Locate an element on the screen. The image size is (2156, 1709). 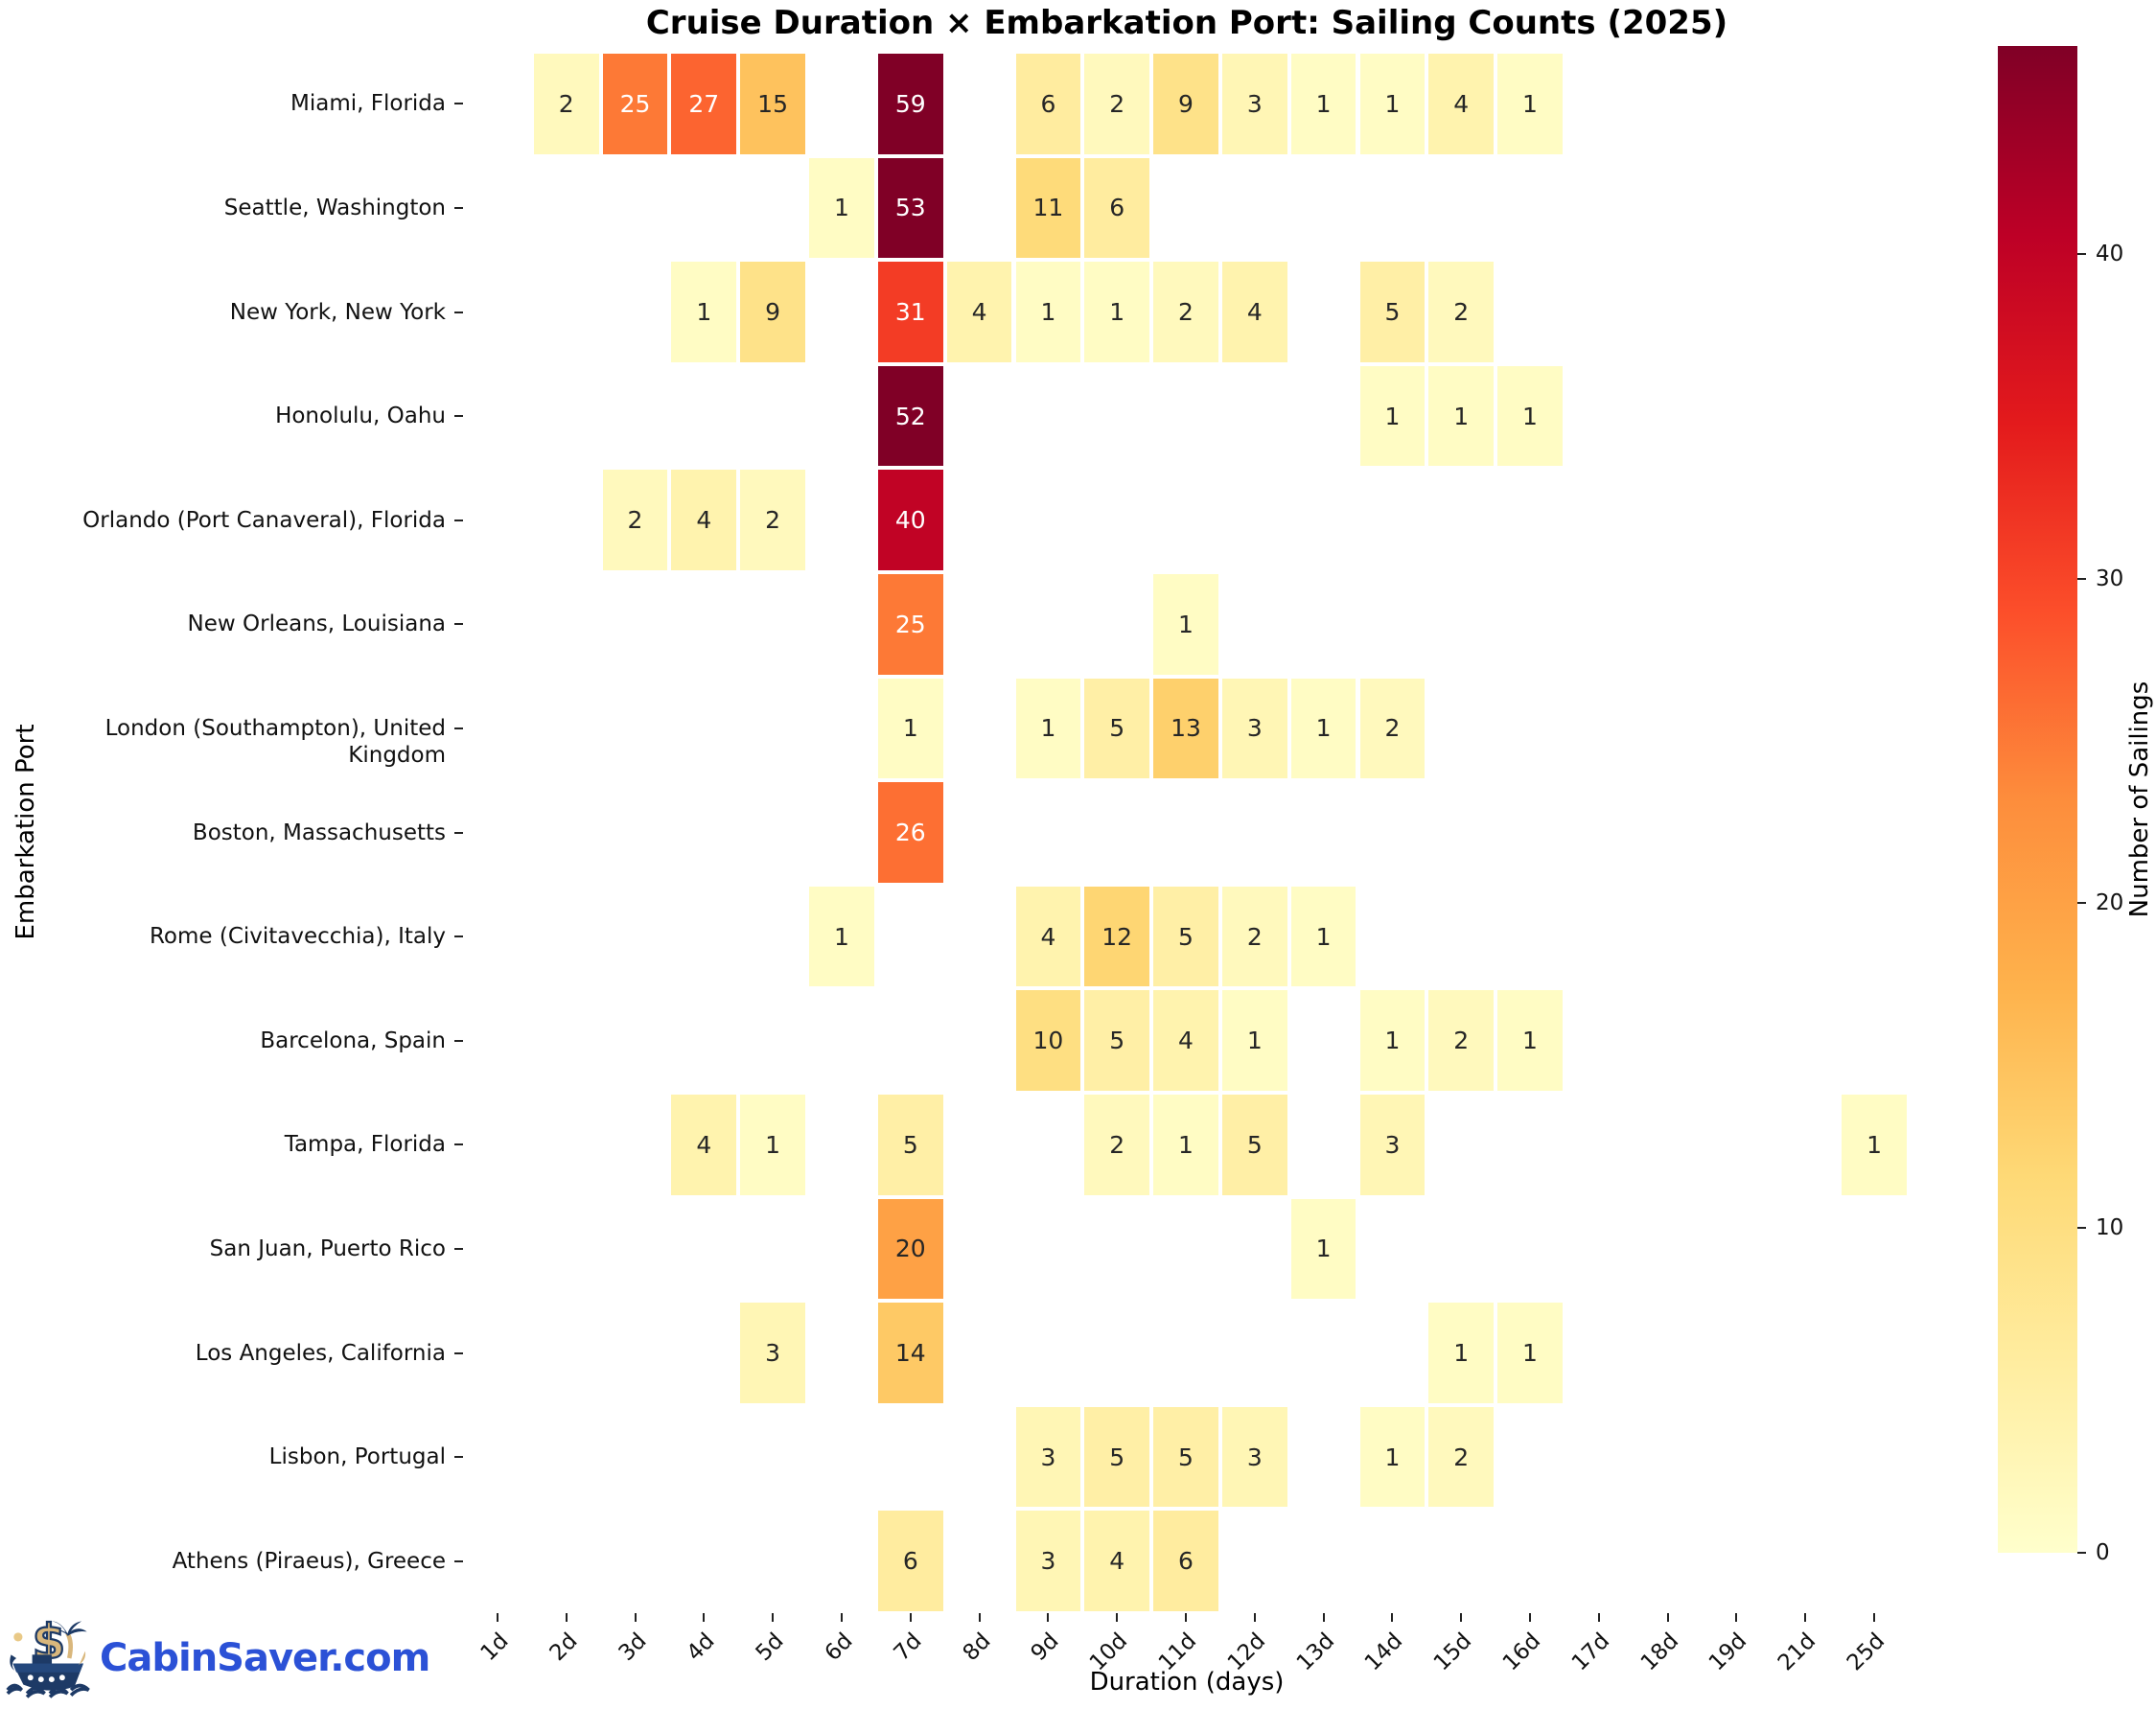
y-tick-label: Lisbon, Portugal is located at coordinates (357, 1456).